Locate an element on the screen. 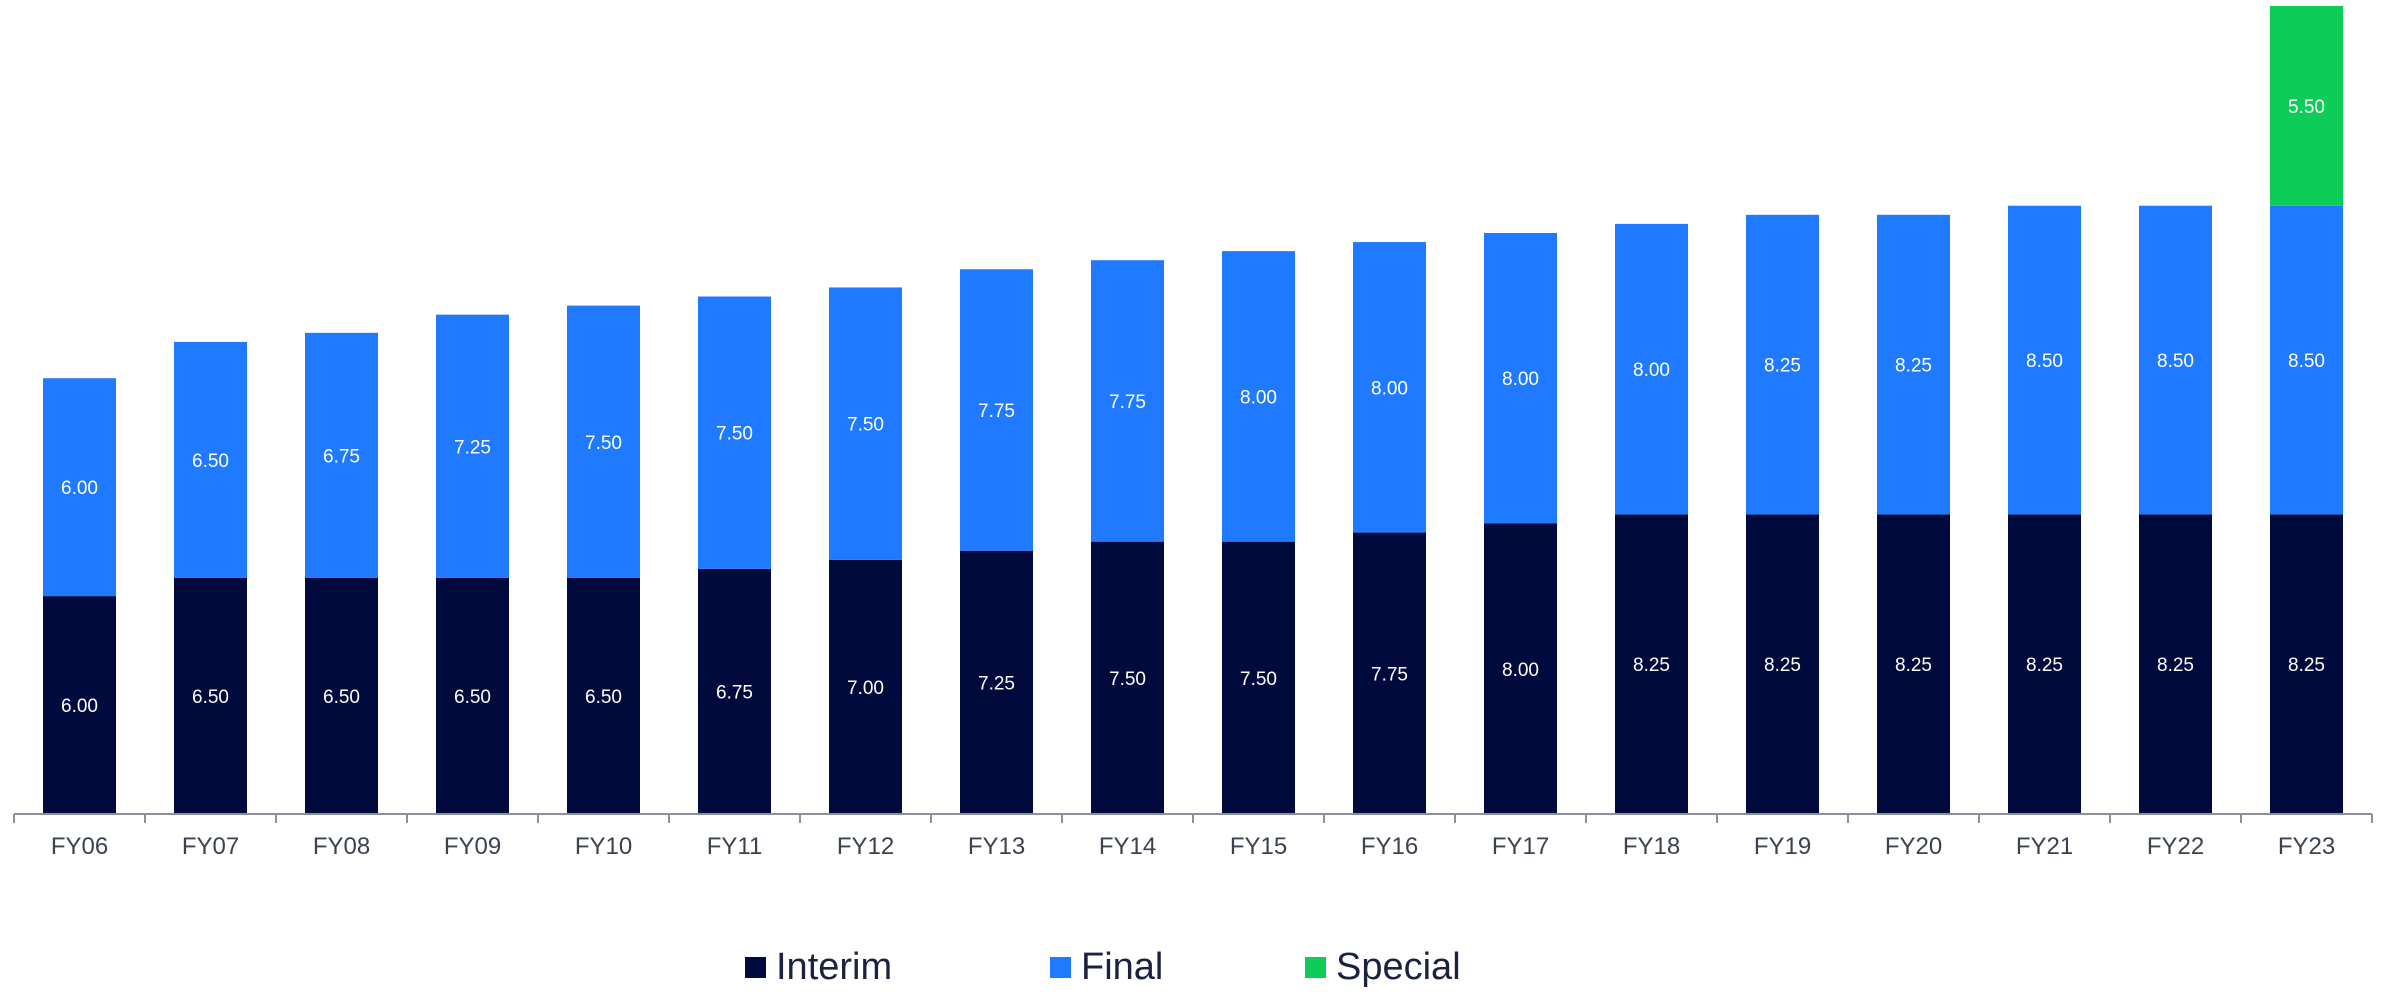  bar-interim-fy10 is located at coordinates (603, 695).